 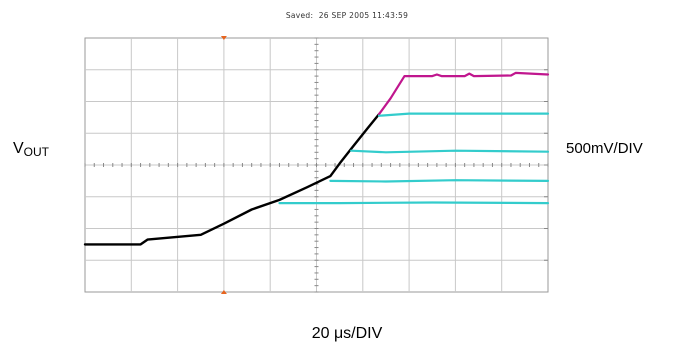 What do you see at coordinates (604, 148) in the screenshot?
I see `vertical-scale-label: 500mV/DIV` at bounding box center [604, 148].